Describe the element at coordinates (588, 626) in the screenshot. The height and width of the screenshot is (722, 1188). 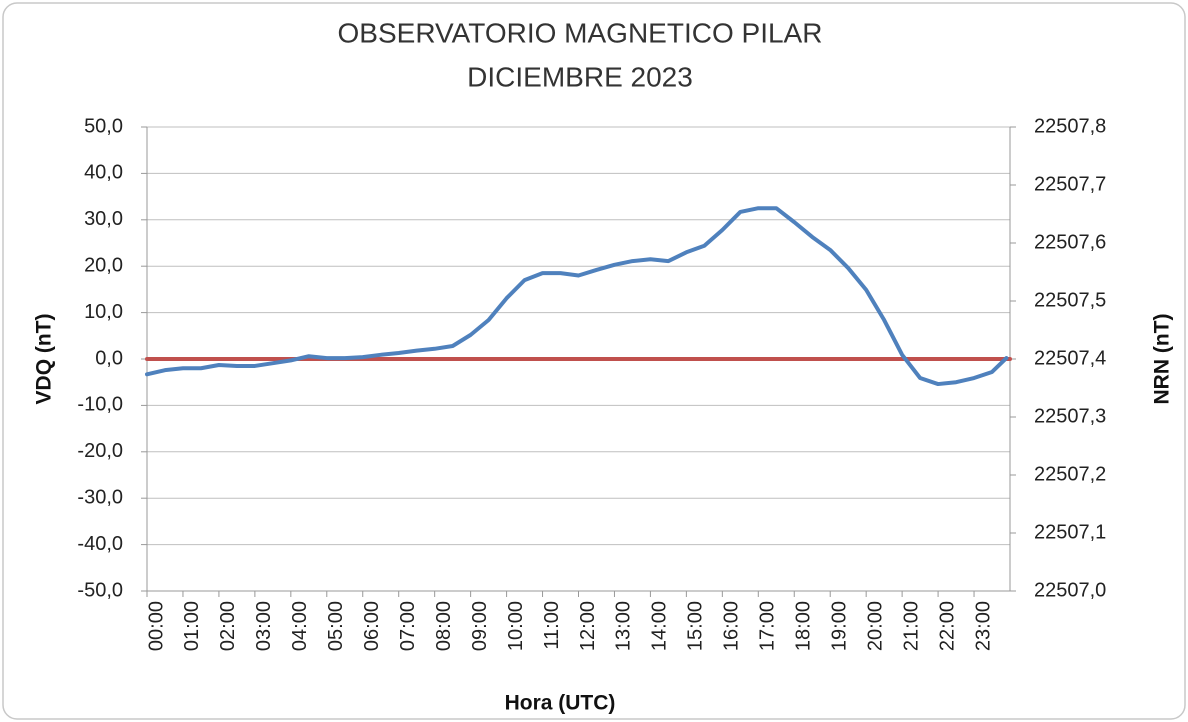
I see `x-tick-label: 12:00` at that location.